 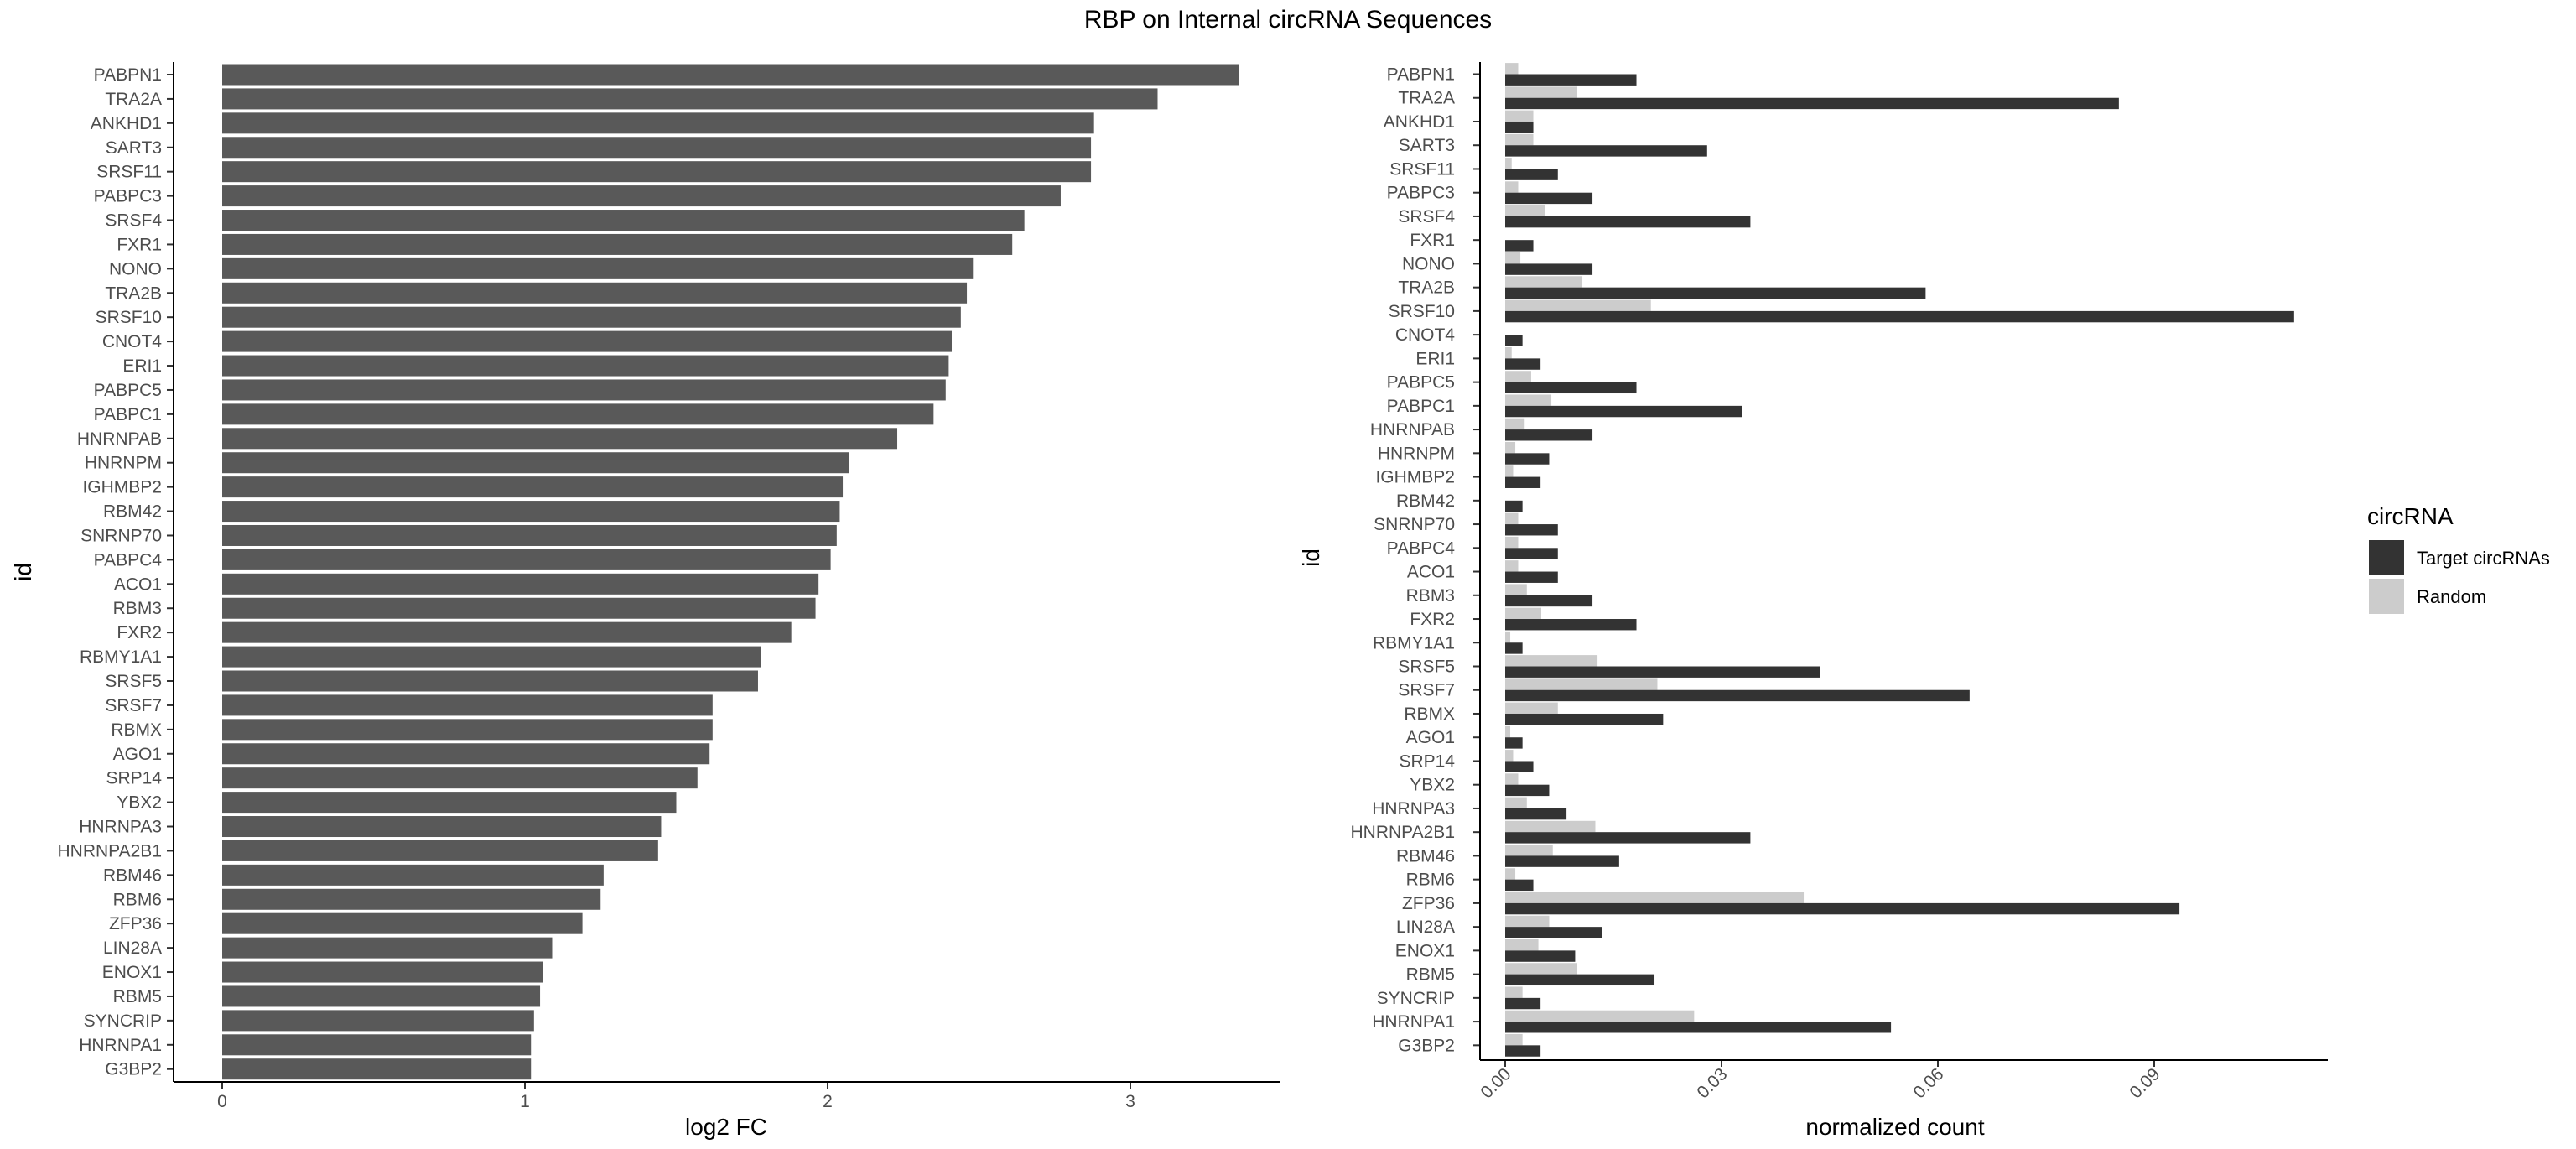 What do you see at coordinates (1623, 411) in the screenshot?
I see `bar-target-circrnas-pabpc1` at bounding box center [1623, 411].